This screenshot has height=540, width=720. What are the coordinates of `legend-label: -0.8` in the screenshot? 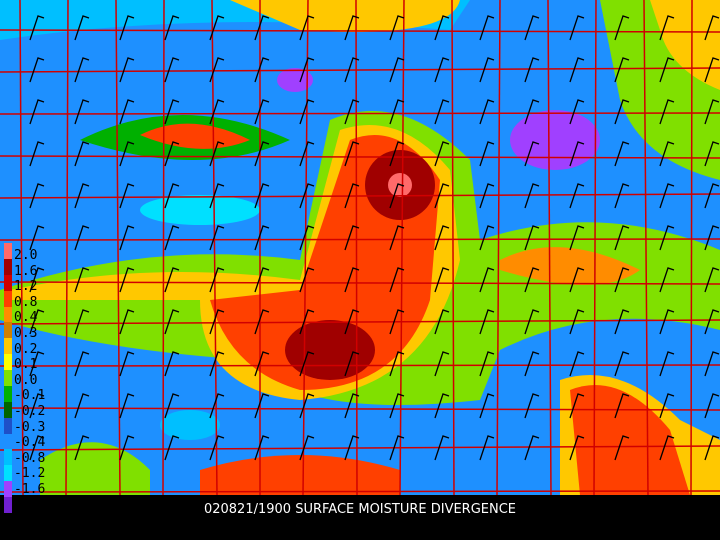 It's located at (30, 458).